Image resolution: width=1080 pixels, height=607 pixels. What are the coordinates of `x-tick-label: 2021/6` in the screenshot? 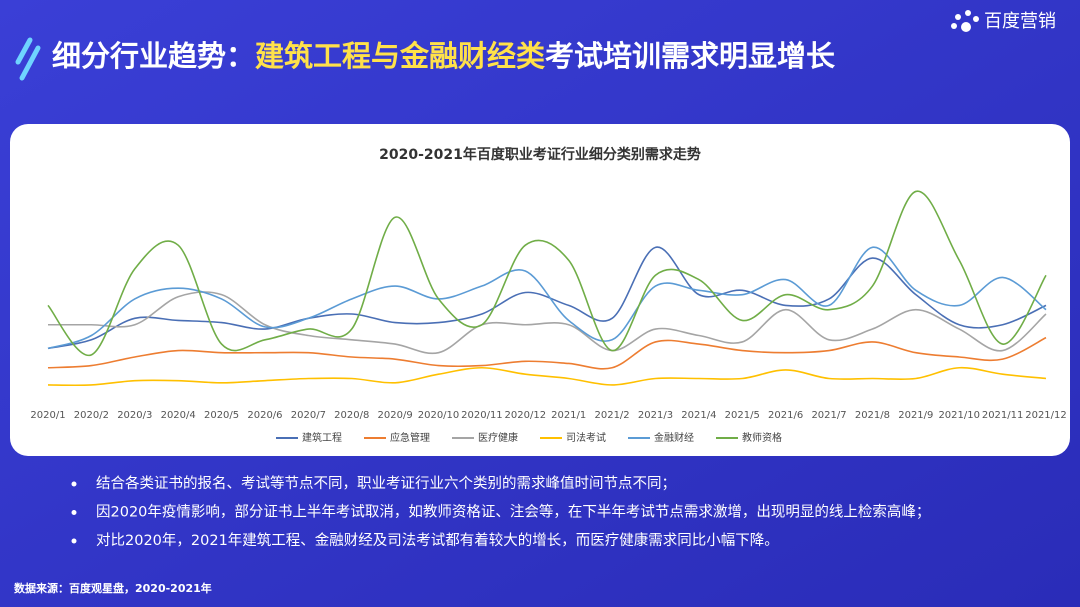 It's located at (785, 415).